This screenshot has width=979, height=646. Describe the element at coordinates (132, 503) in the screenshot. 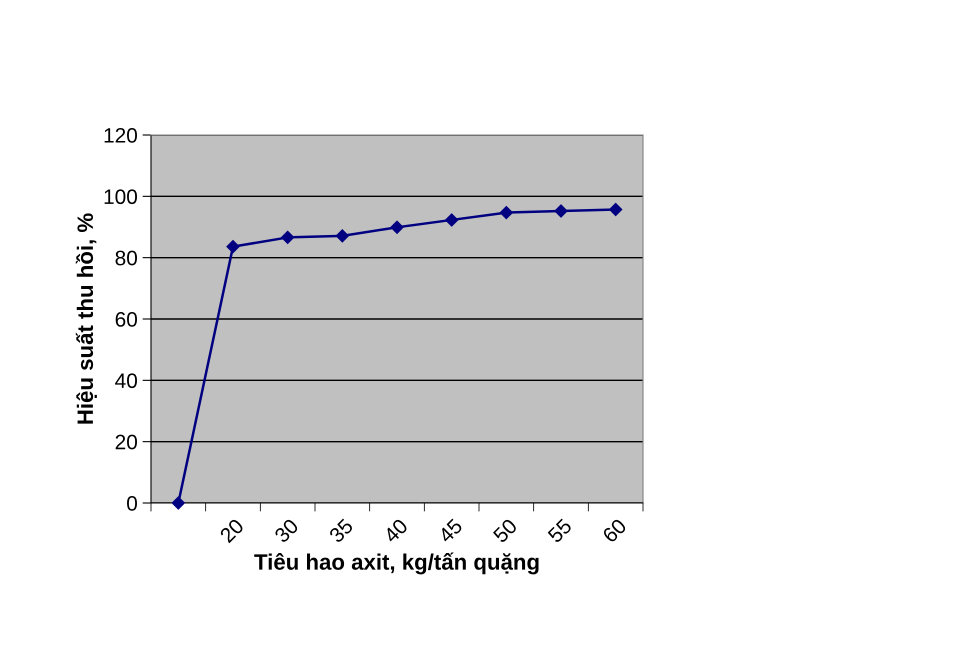

I see `y-tick-label: 0` at that location.